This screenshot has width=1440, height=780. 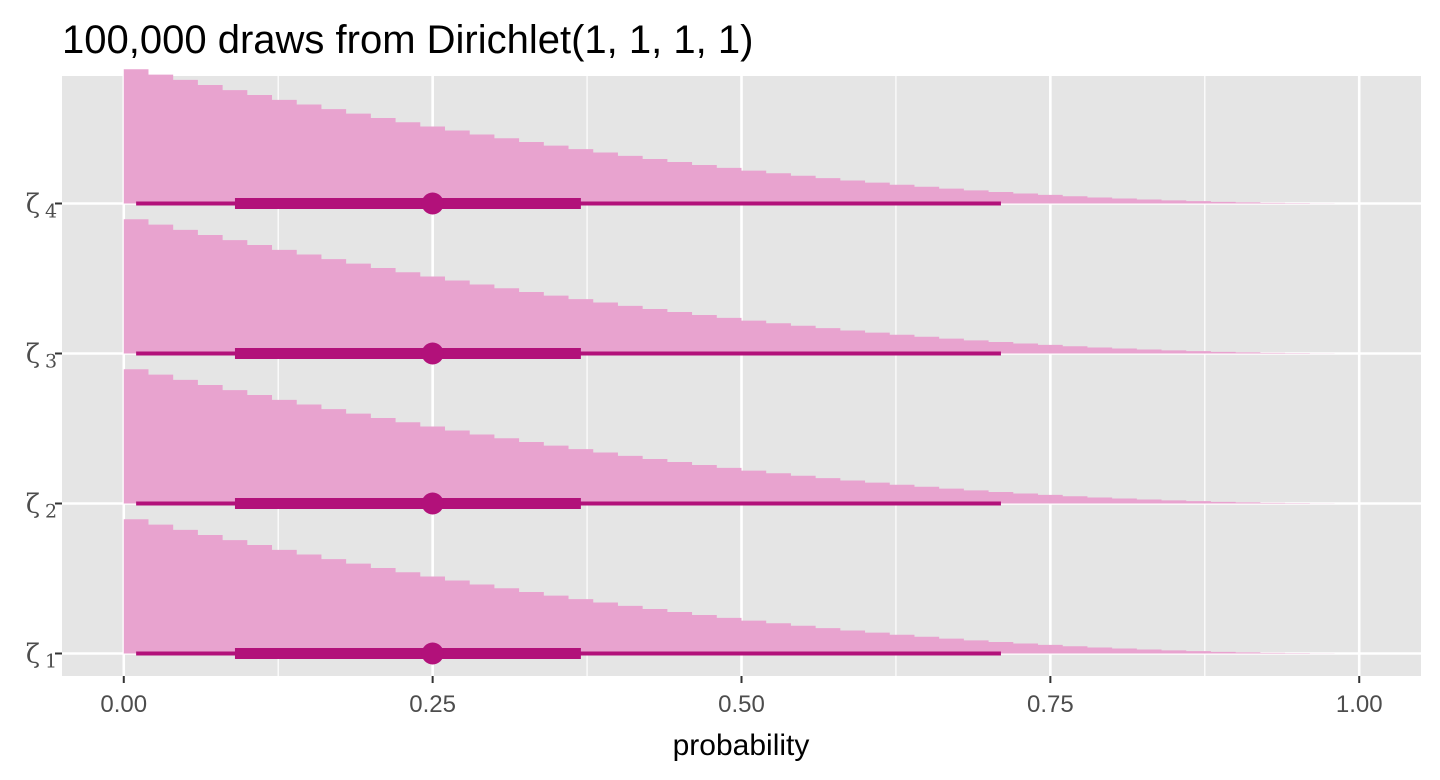 I want to click on y-tick-subscript: 2, so click(x=51, y=512).